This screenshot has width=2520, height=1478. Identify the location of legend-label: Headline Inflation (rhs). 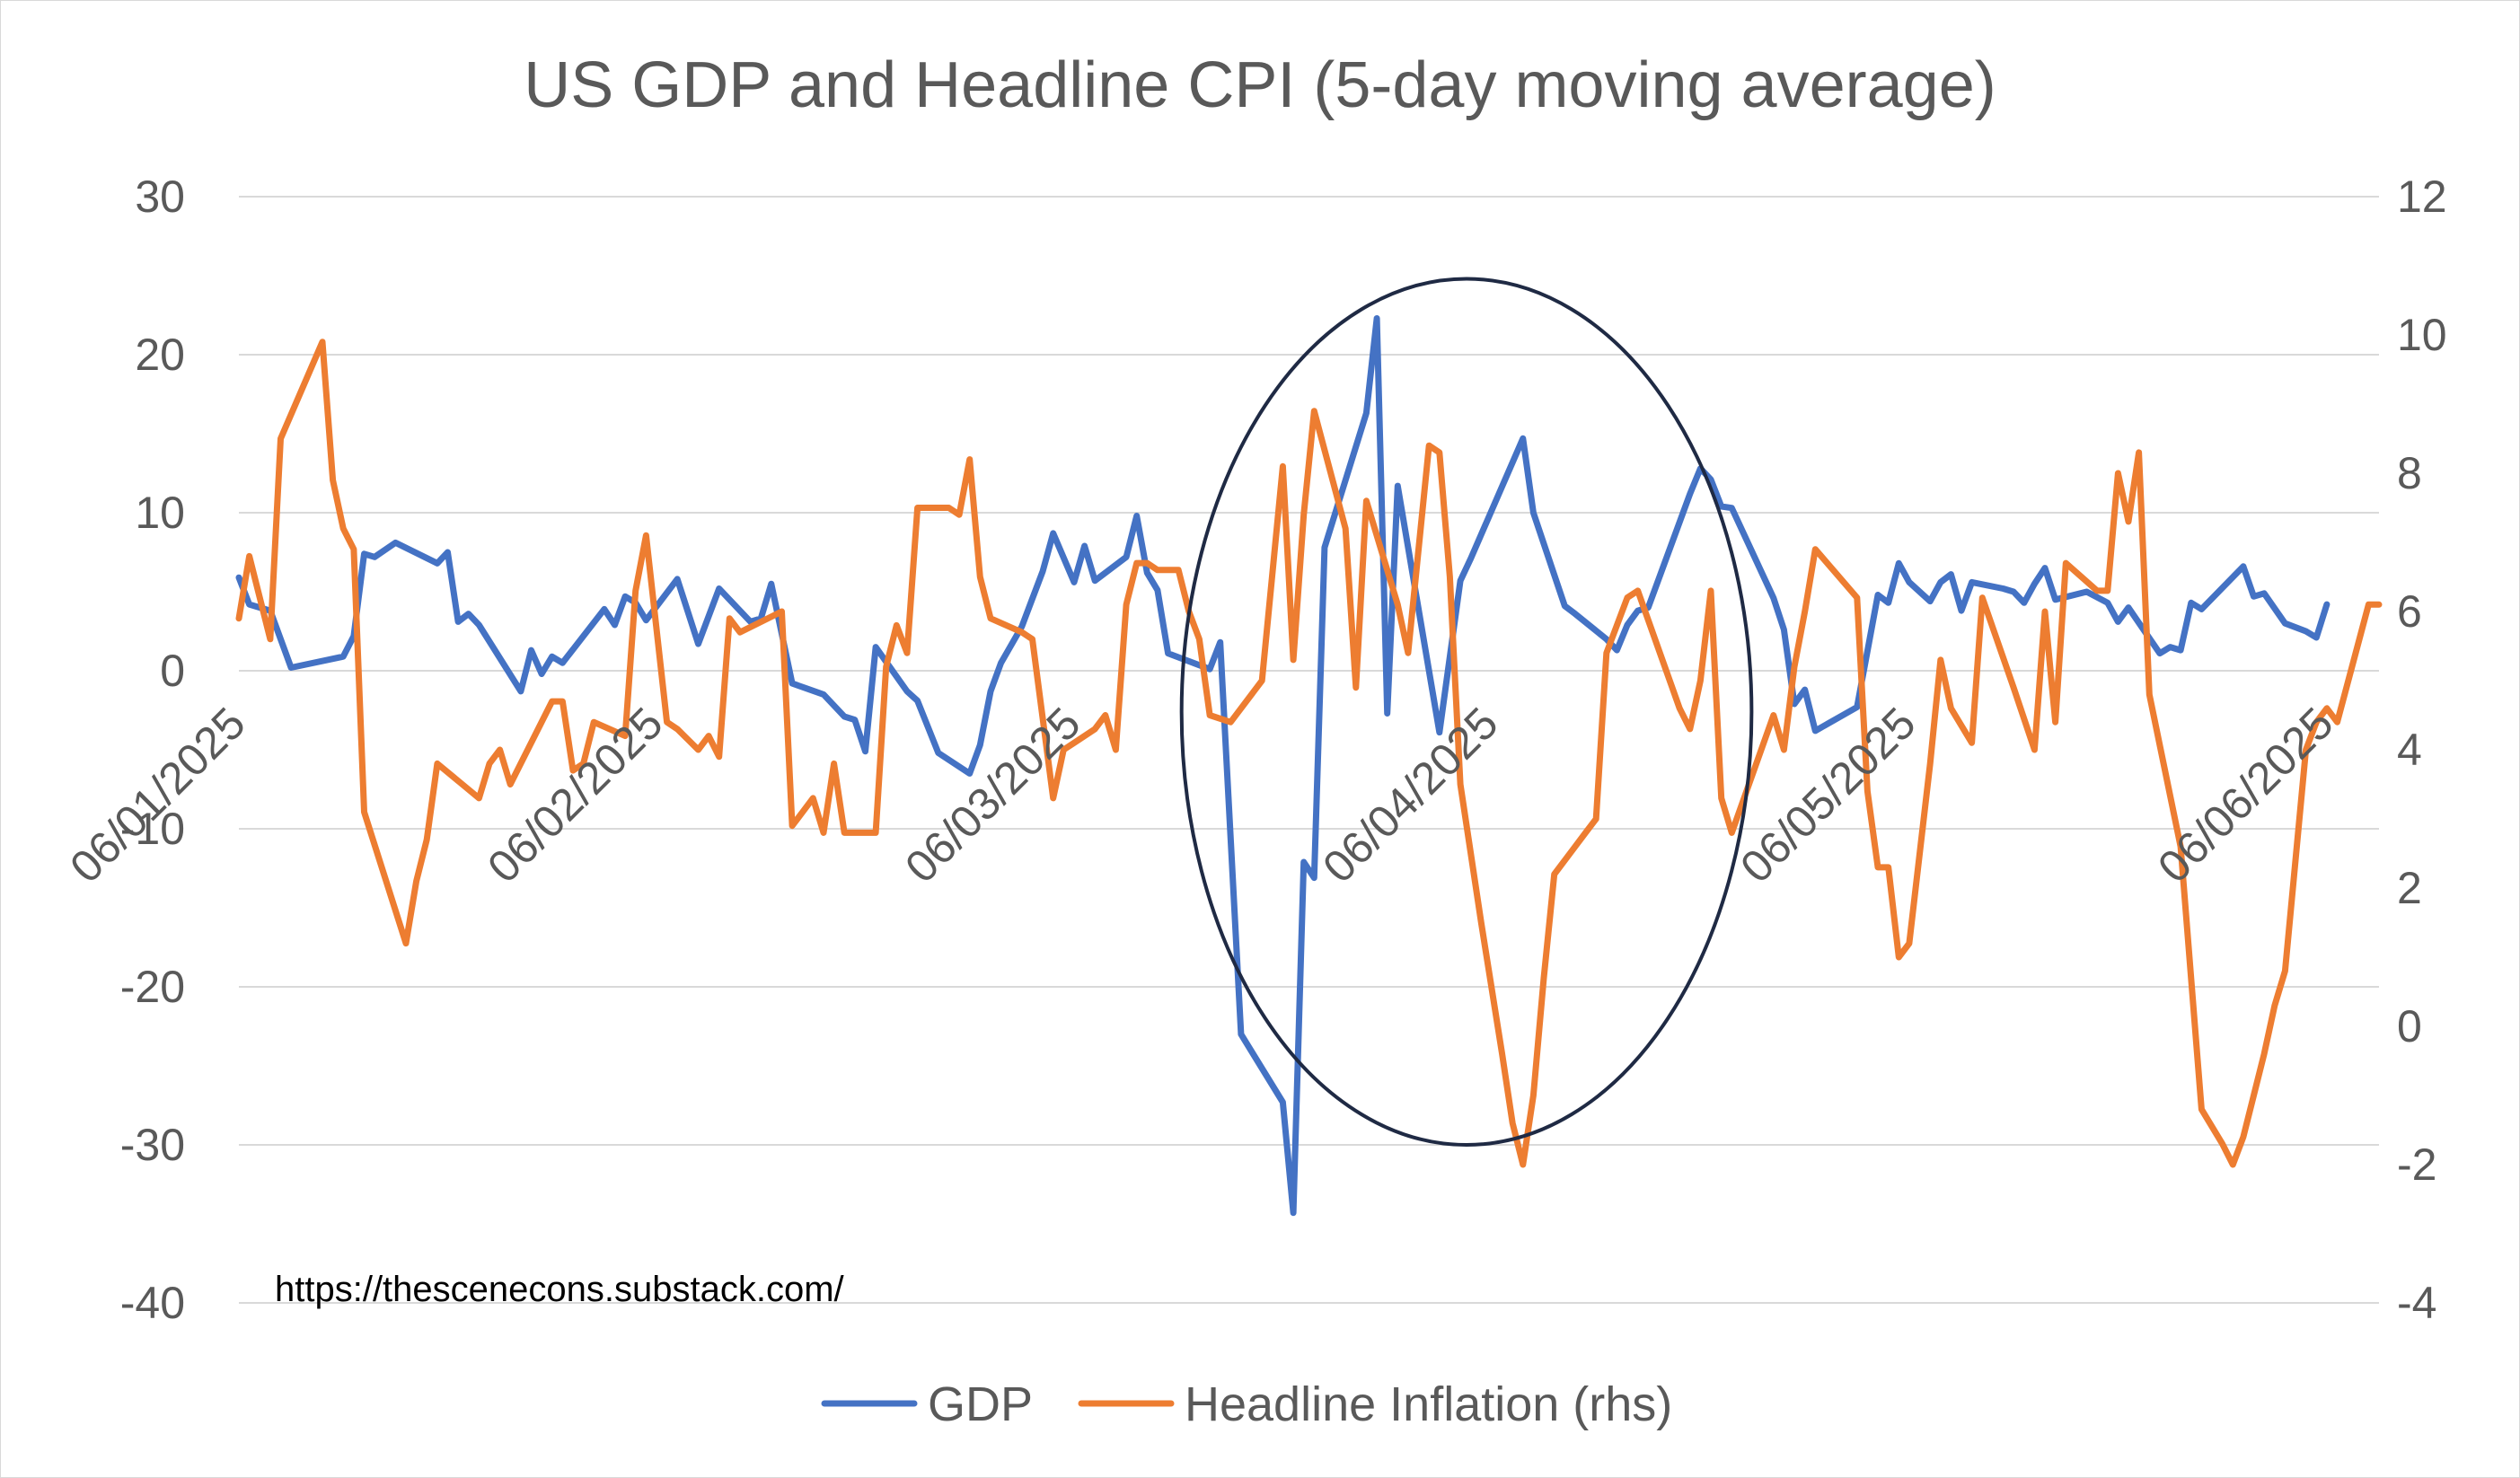
(1428, 1404).